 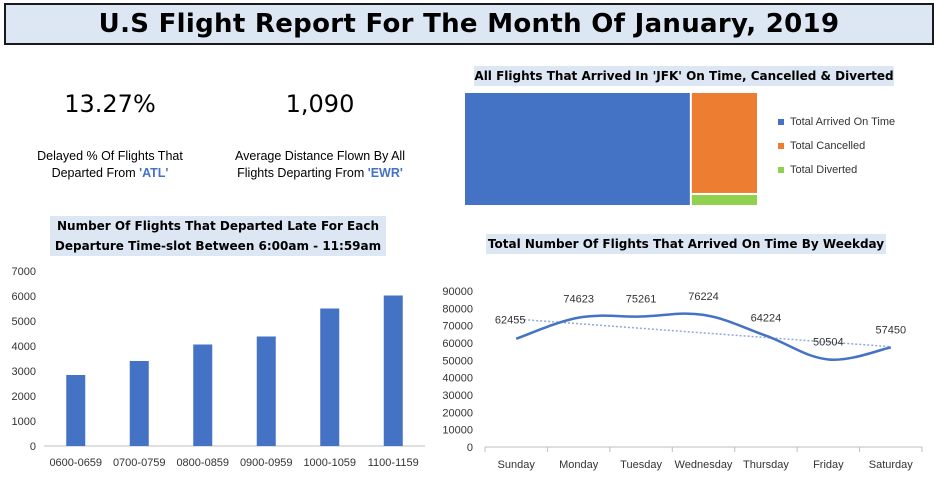 What do you see at coordinates (457, 292) in the screenshot?
I see `y-tick-label: 90000` at bounding box center [457, 292].